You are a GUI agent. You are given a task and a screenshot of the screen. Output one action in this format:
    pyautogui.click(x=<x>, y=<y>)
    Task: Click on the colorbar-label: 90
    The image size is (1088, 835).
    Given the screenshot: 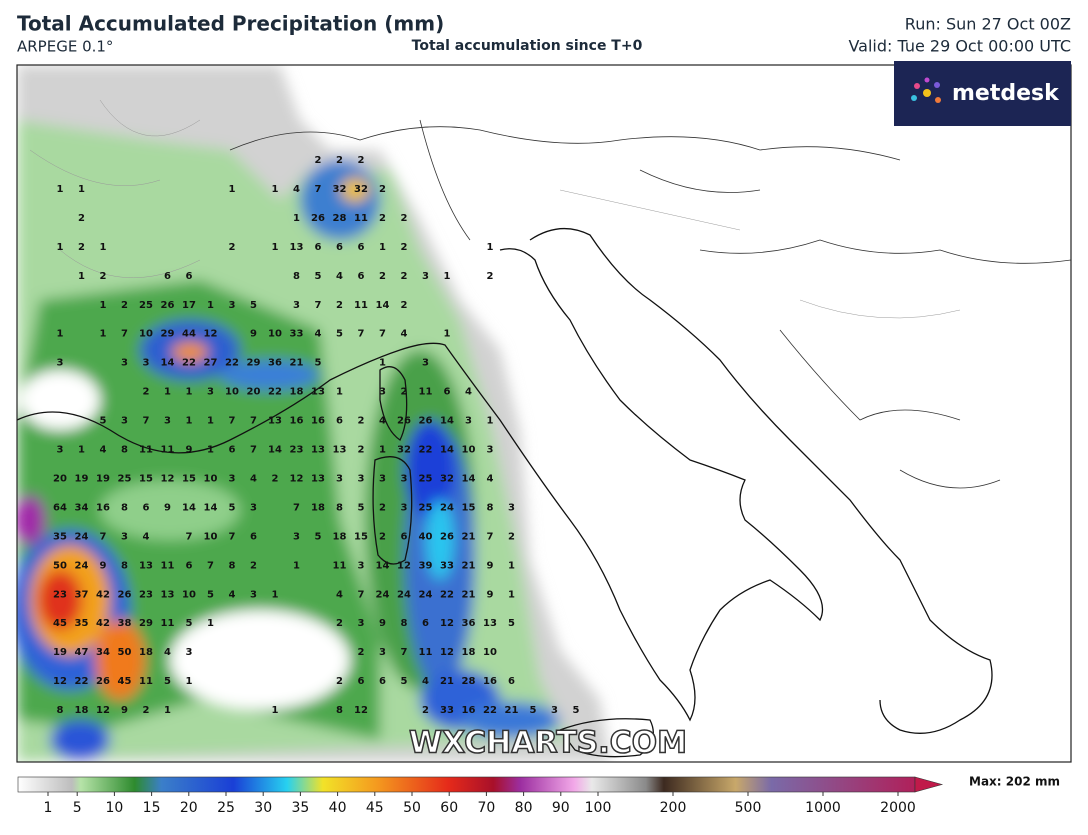 What is the action you would take?
    pyautogui.click(x=561, y=808)
    